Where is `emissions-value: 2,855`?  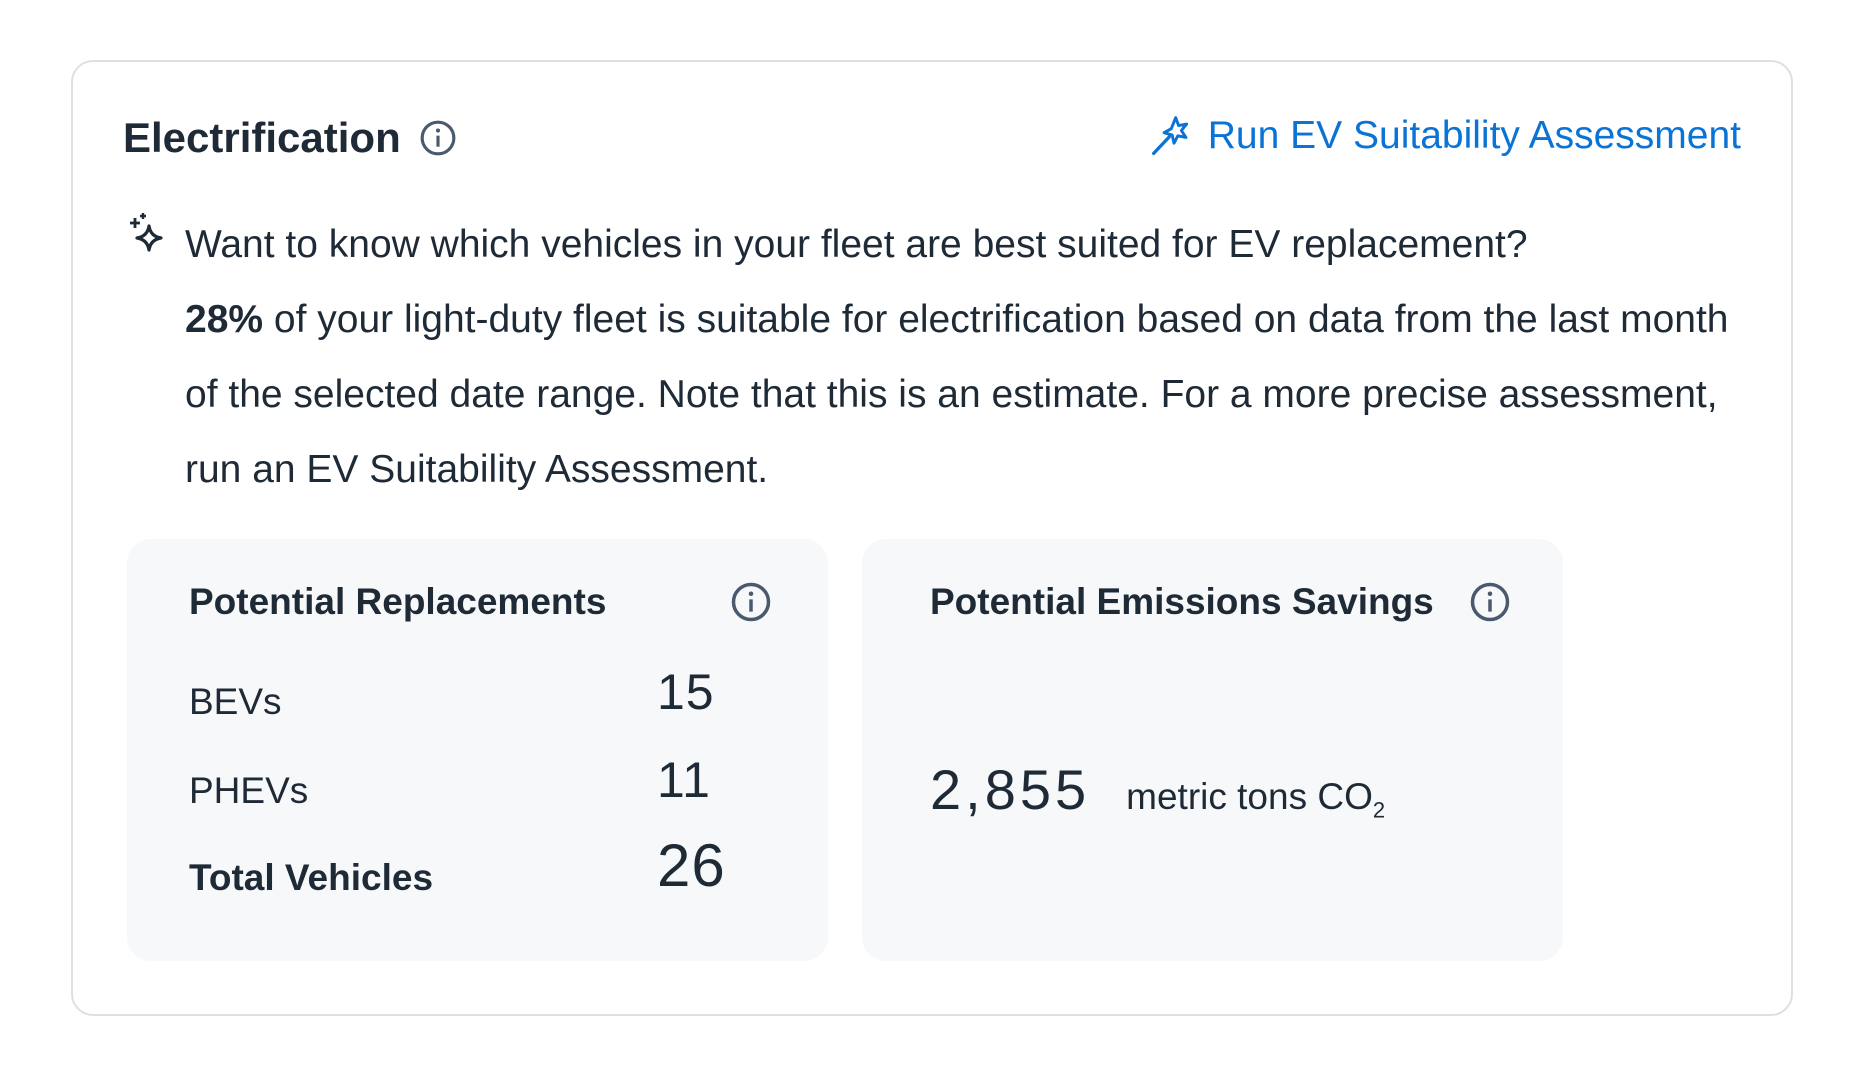 emissions-value: 2,855 is located at coordinates (1010, 789).